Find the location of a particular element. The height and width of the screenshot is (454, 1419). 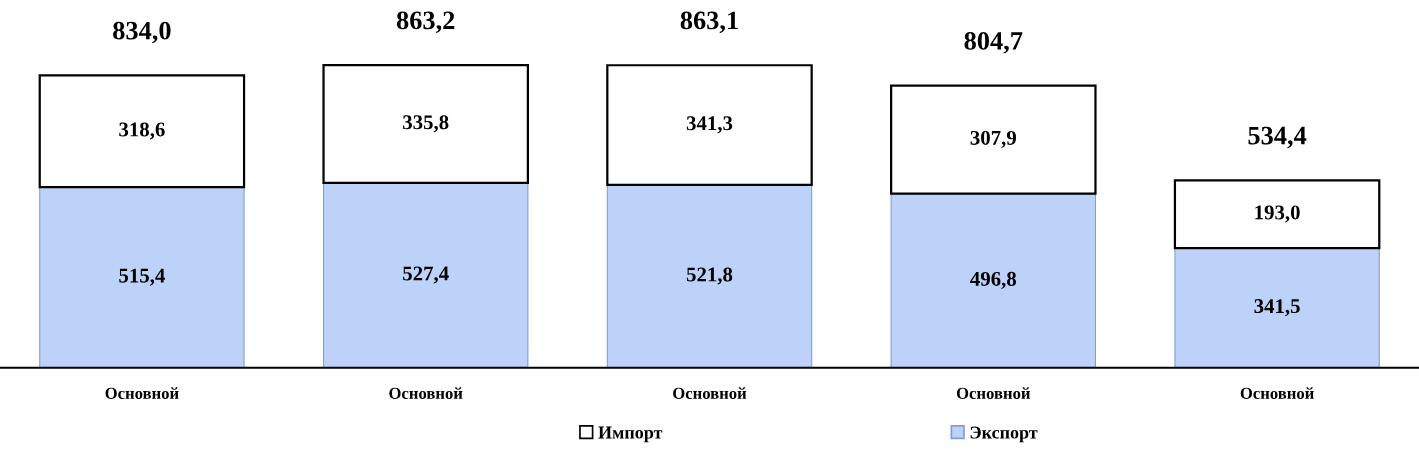

legend-label: Импорт is located at coordinates (630, 434).